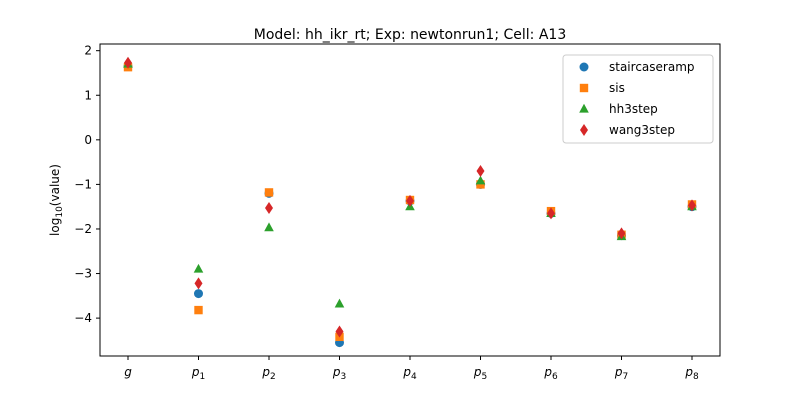  I want to click on legend-marker-hh3step, so click(584, 108).